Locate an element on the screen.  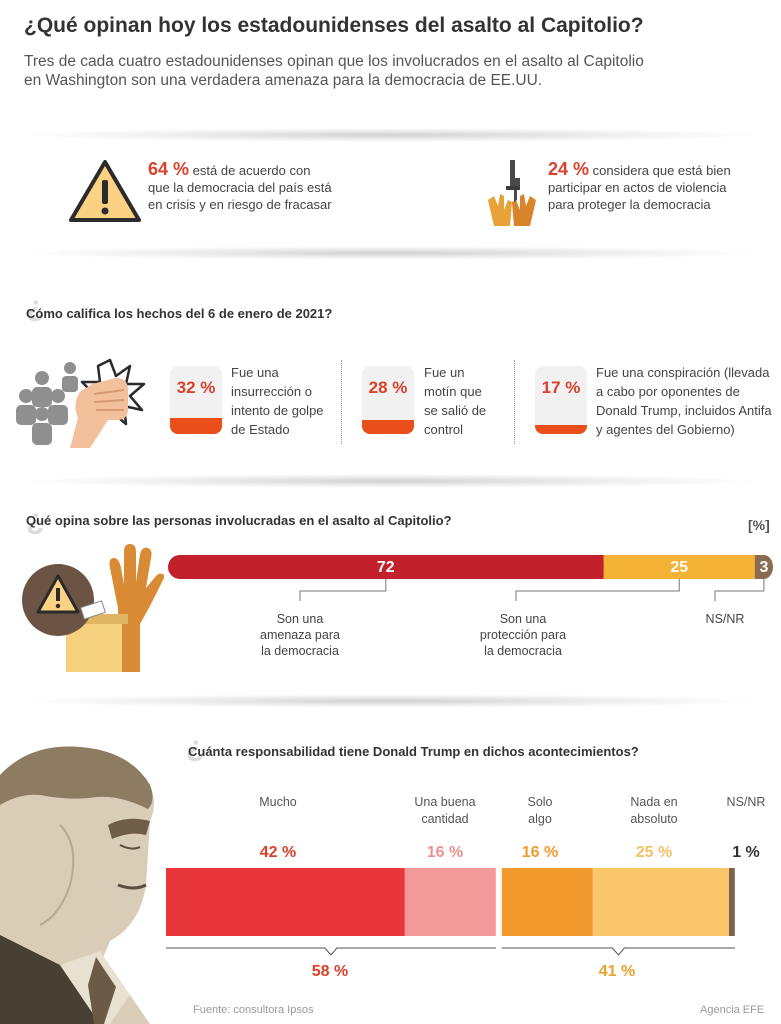
desc-line: a cabo por oponentes de is located at coordinates (668, 391).